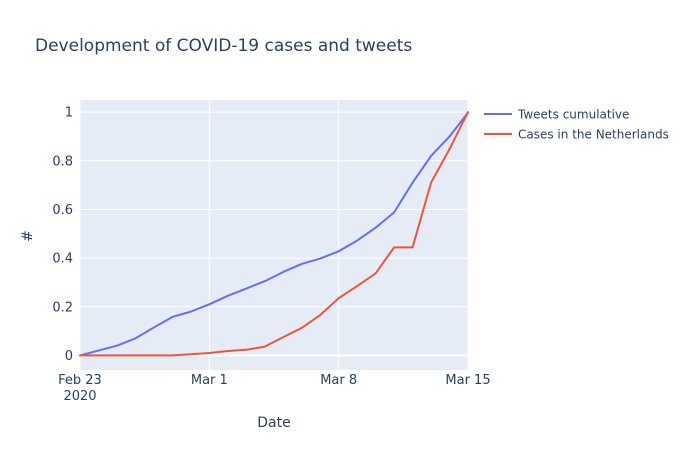  I want to click on chart-title: Development of COVID-19 cases and tweets, so click(223, 46).